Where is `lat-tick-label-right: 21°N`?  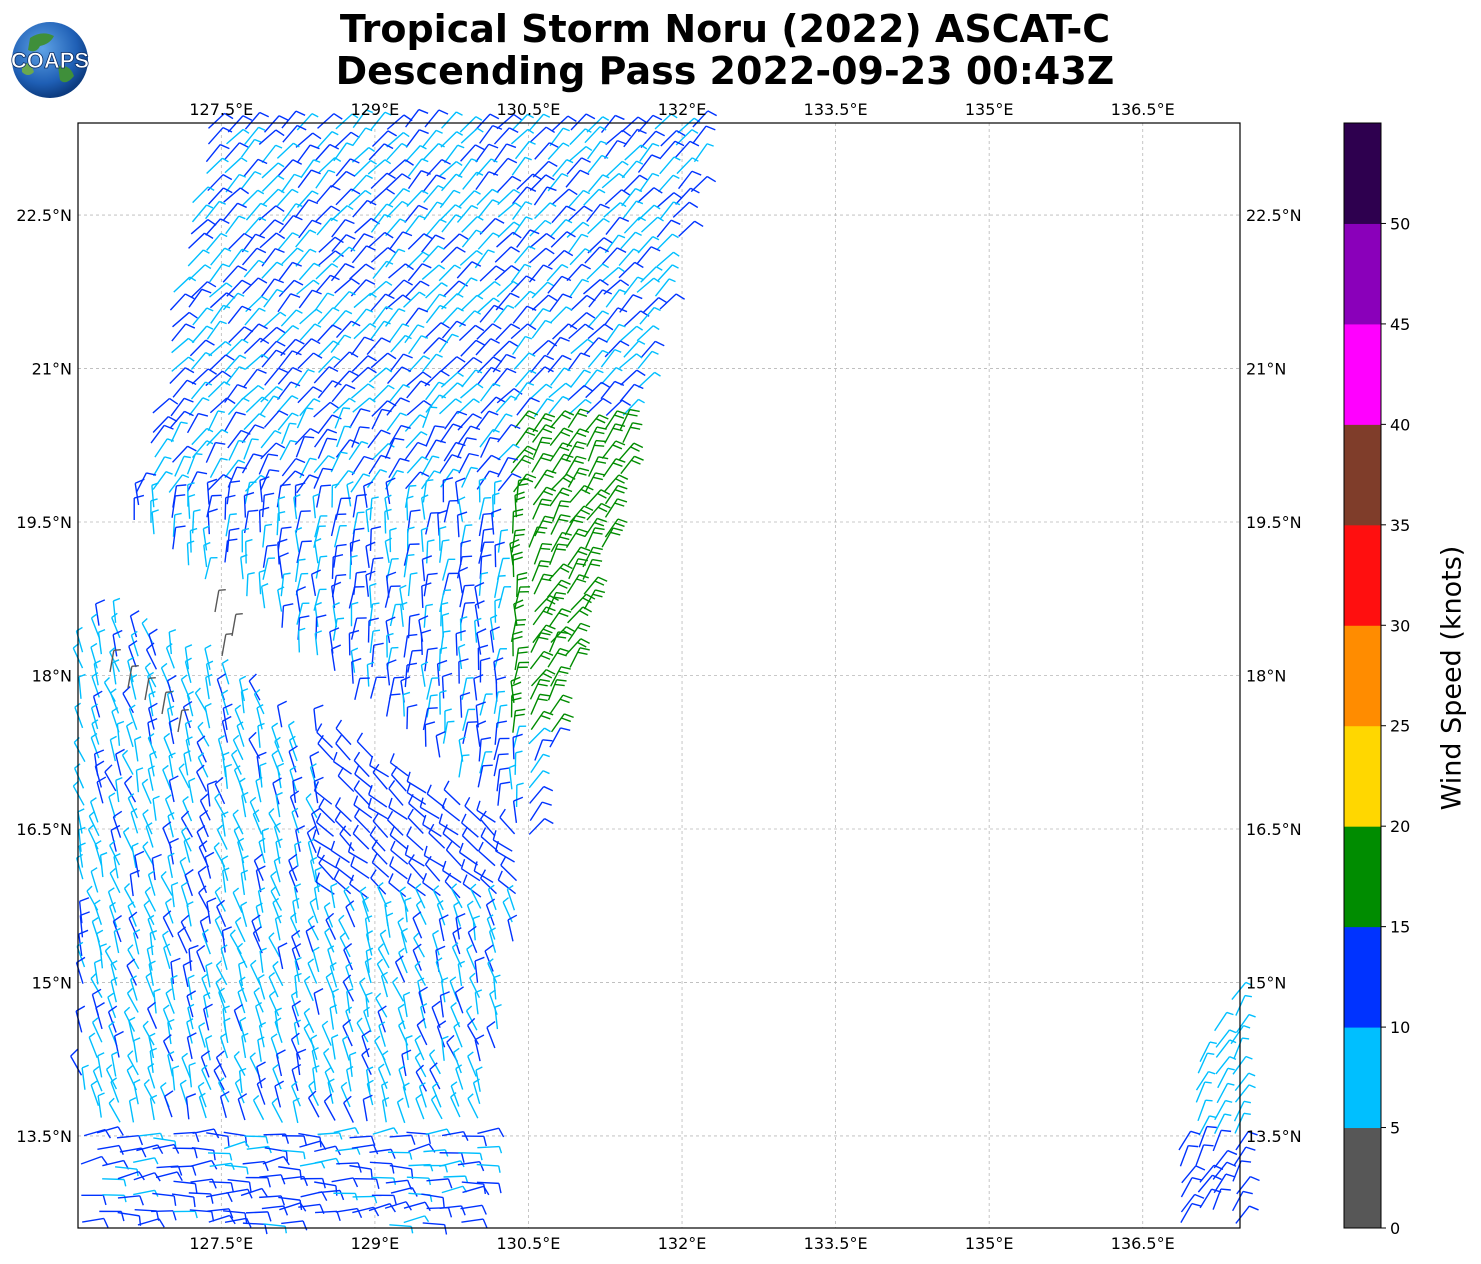 lat-tick-label-right: 21°N is located at coordinates (1266, 369).